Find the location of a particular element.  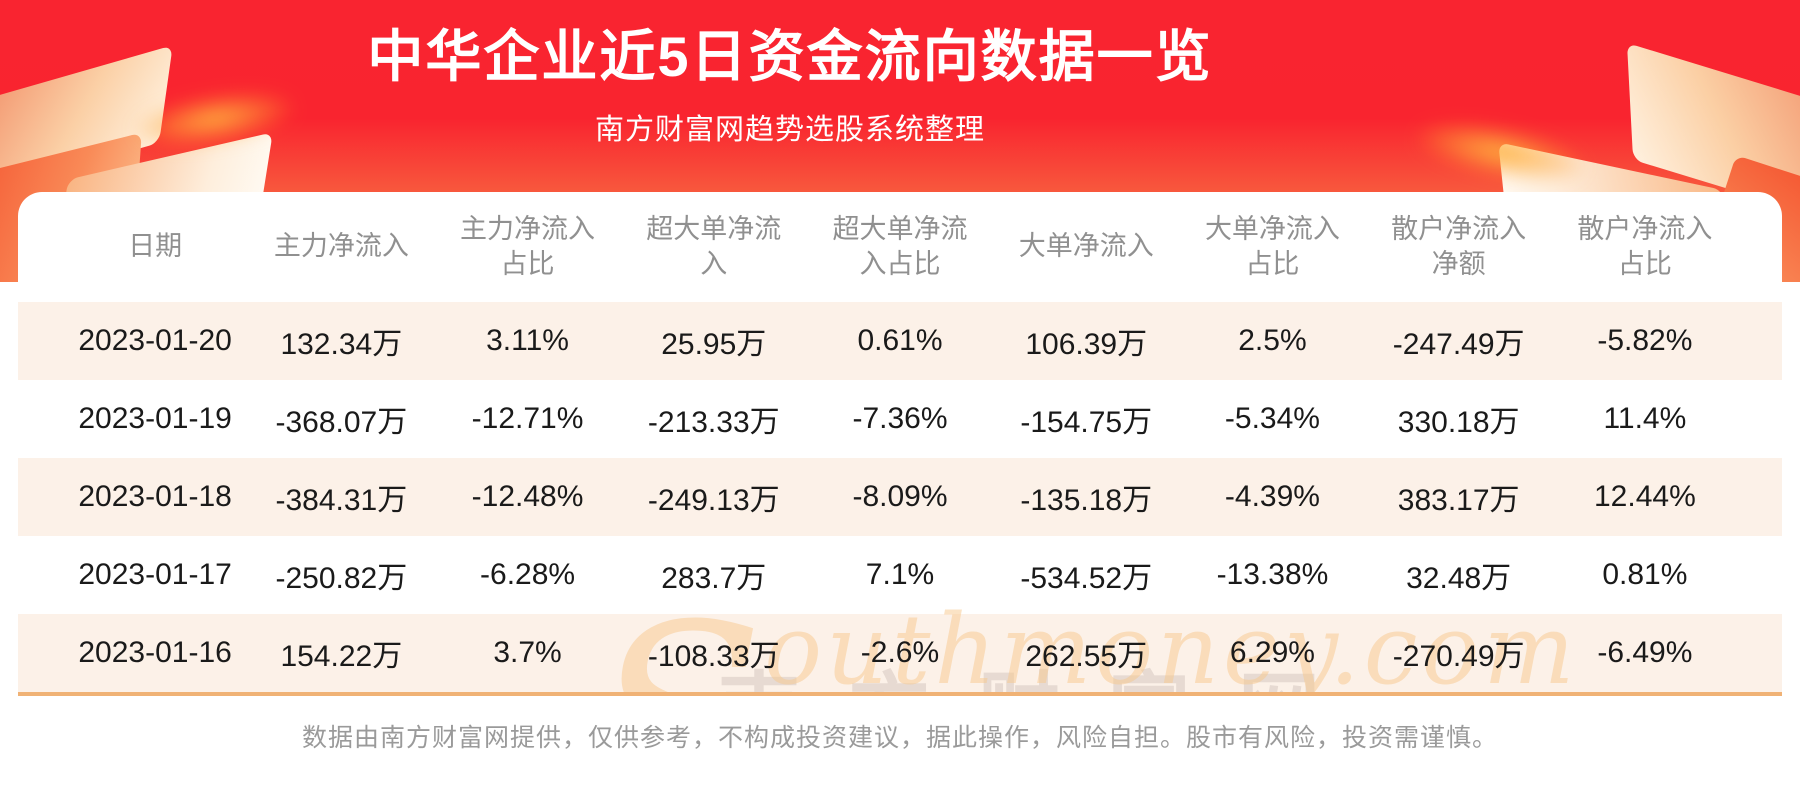

table-cell: -5.82% is located at coordinates (1645, 340).